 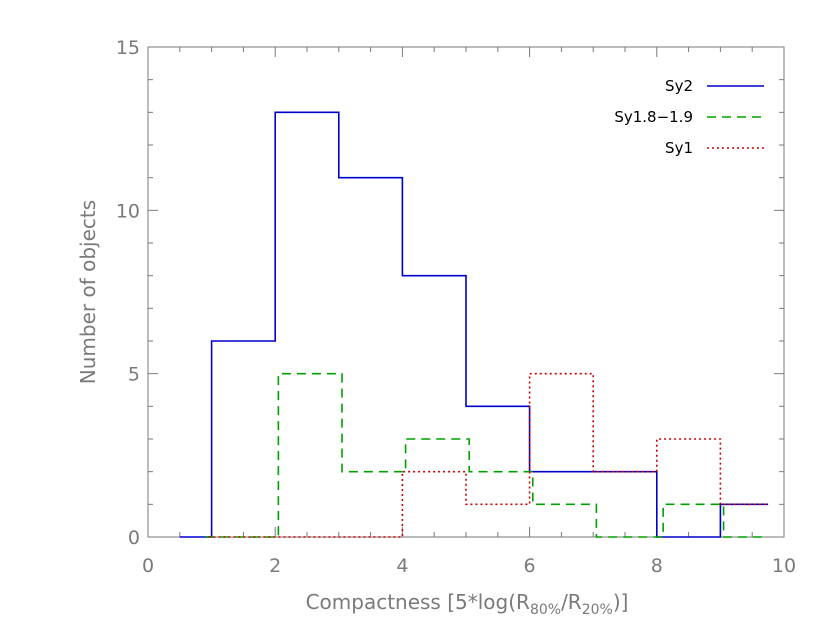 What do you see at coordinates (128, 211) in the screenshot?
I see `y-tick-label: 10` at bounding box center [128, 211].